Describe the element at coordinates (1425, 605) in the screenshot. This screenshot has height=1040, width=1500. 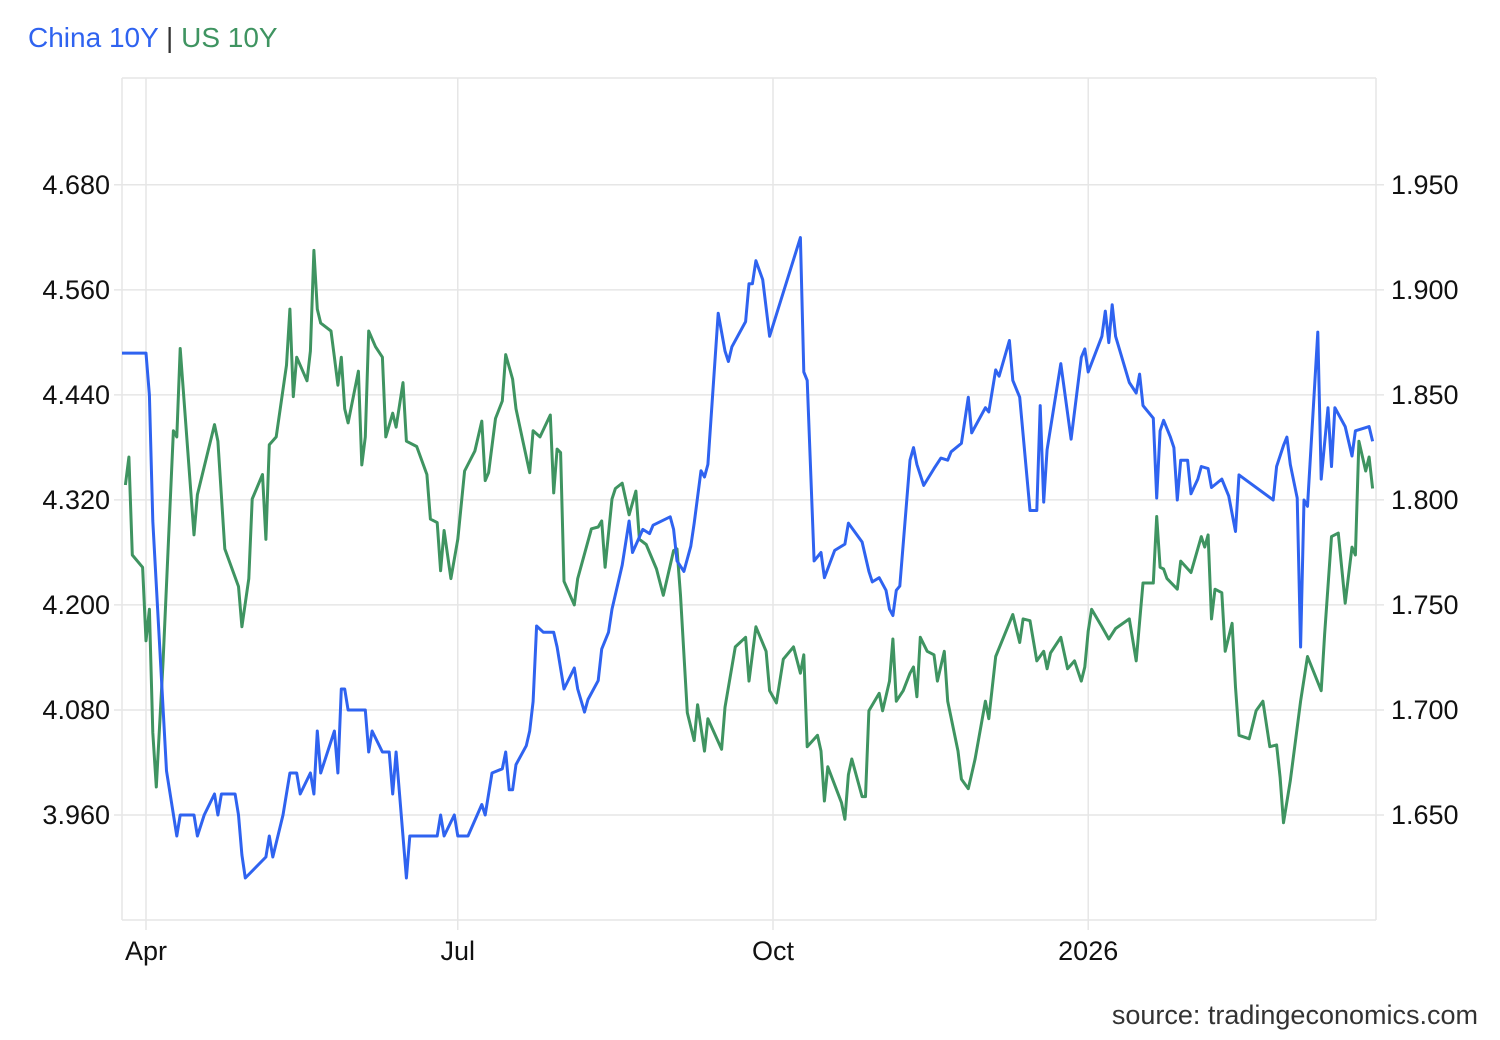
I see `right-tick-label: 1.750` at that location.